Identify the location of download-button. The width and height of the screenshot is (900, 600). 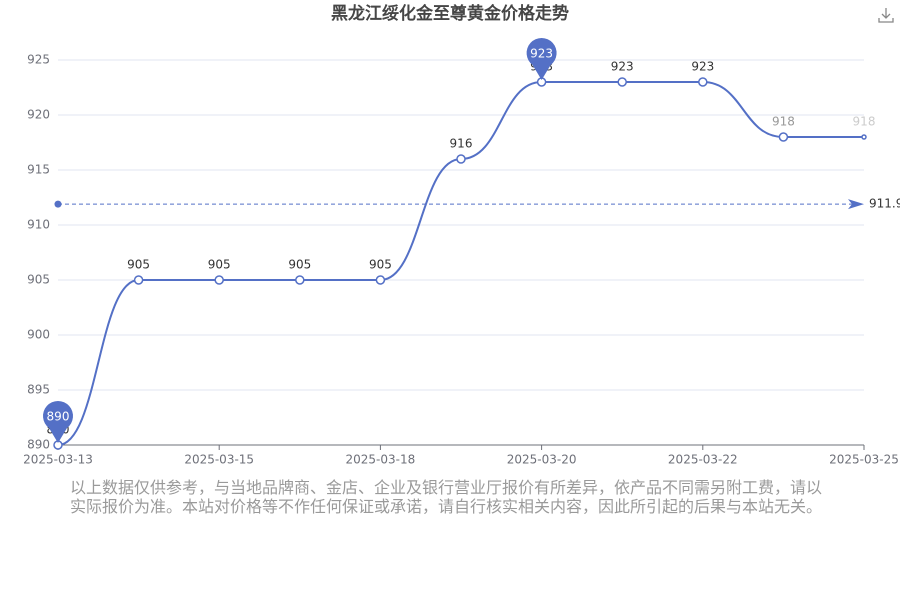
(886, 15).